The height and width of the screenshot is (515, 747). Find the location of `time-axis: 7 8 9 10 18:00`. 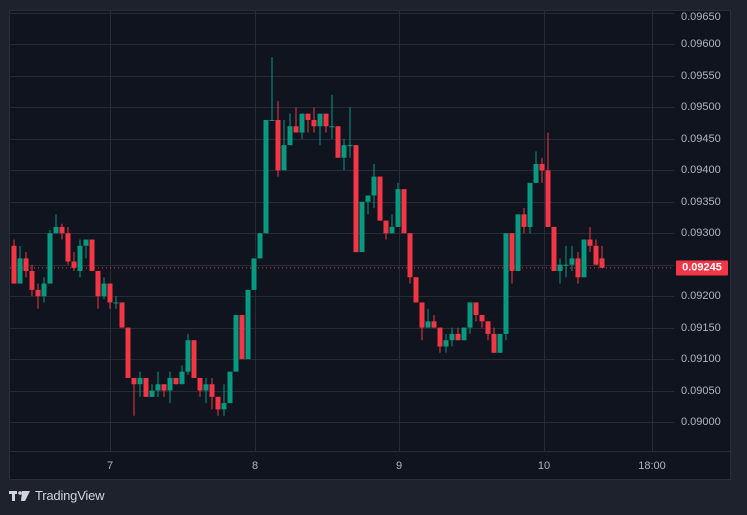

time-axis: 7 8 9 10 18:00 is located at coordinates (370, 465).